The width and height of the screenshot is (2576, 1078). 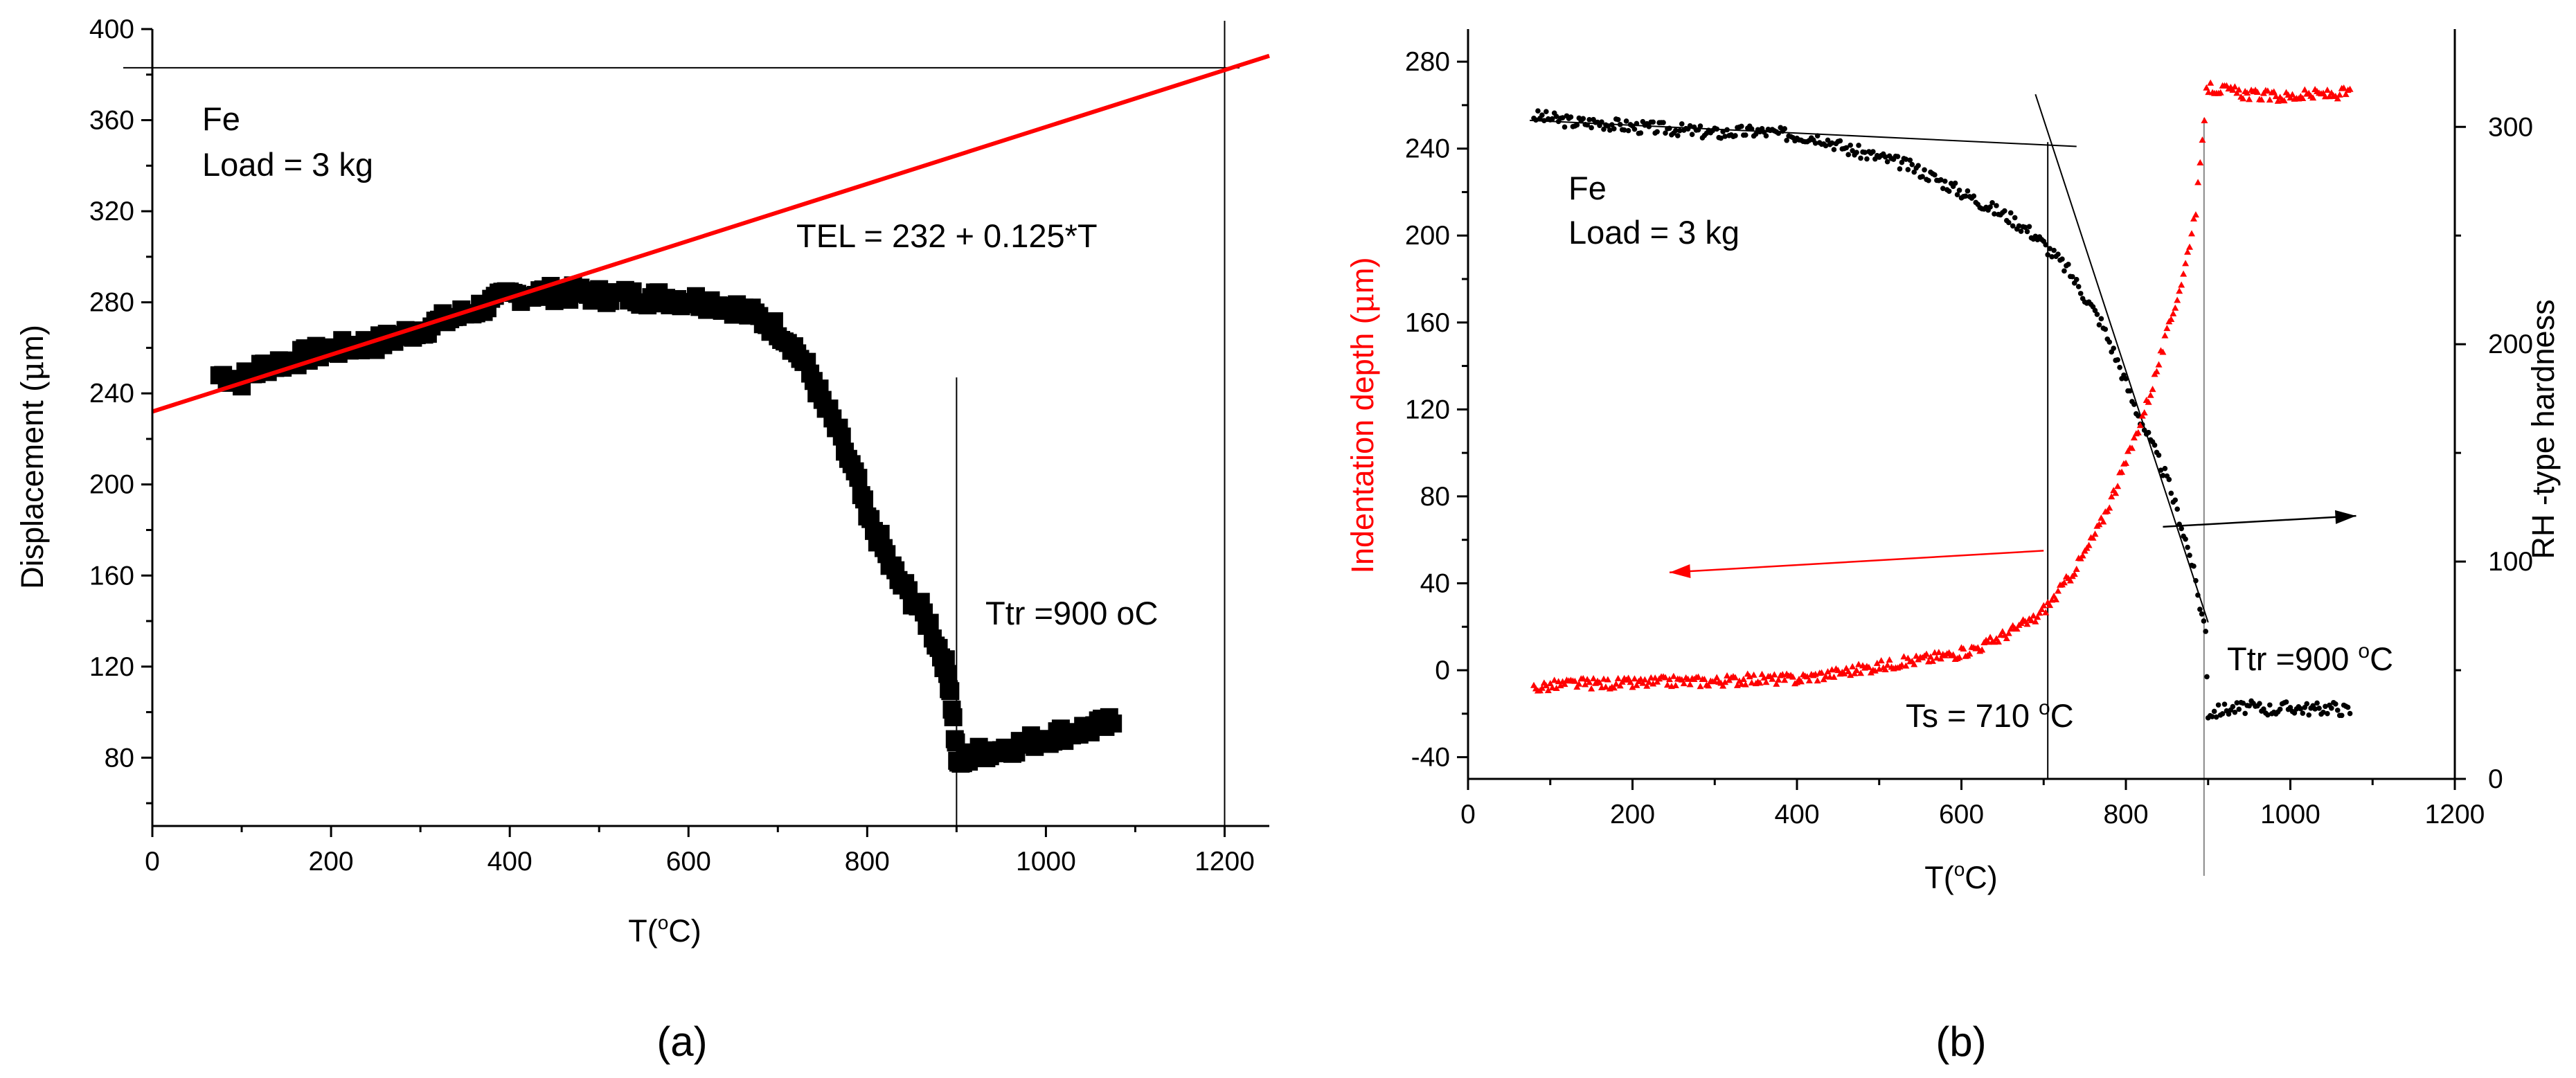 I want to click on arrow-head-points-to-left-axis, so click(x=1680, y=571).